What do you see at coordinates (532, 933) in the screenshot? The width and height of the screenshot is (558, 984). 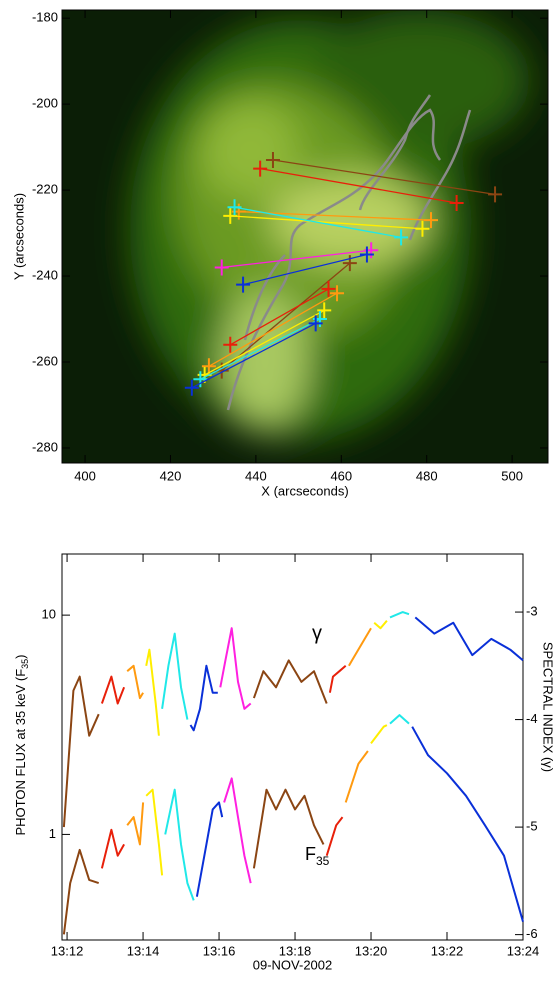 I see `y2-tick-label: -6` at bounding box center [532, 933].